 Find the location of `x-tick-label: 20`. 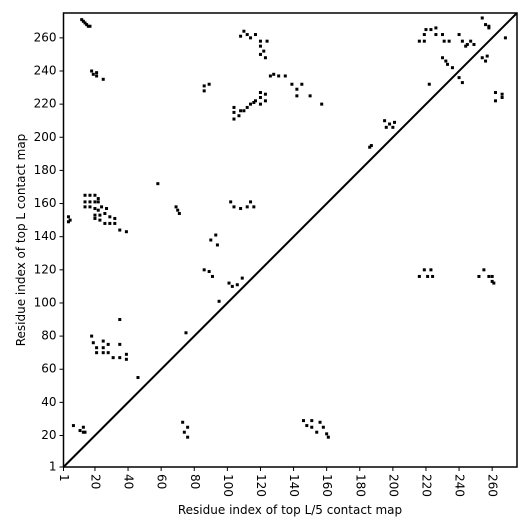

x-tick-label: 20 is located at coordinates (95, 481).